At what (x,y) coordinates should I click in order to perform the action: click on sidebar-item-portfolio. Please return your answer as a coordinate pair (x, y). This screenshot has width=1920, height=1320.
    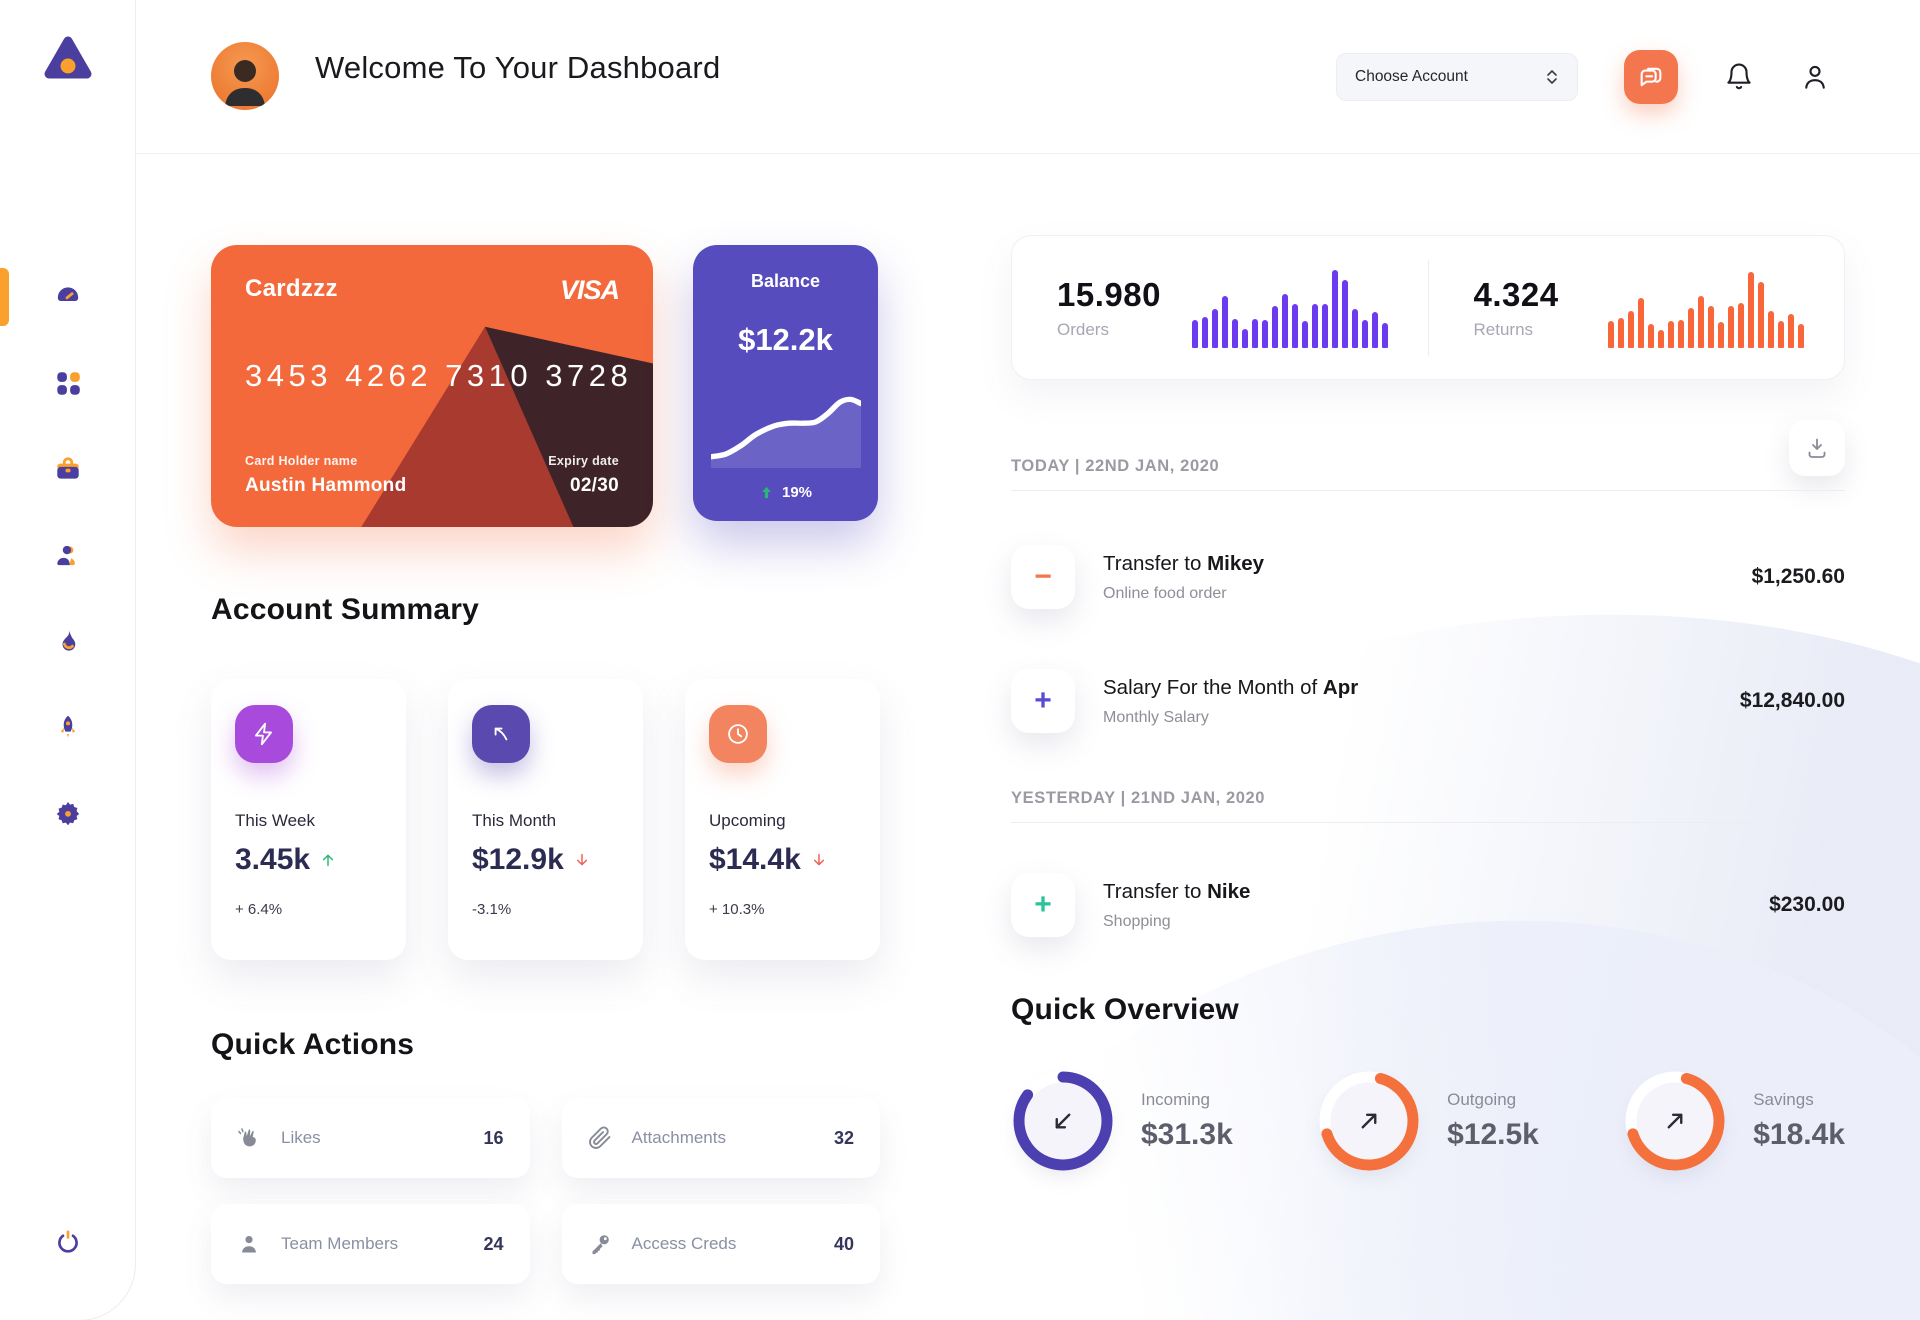
    Looking at the image, I should click on (67, 469).